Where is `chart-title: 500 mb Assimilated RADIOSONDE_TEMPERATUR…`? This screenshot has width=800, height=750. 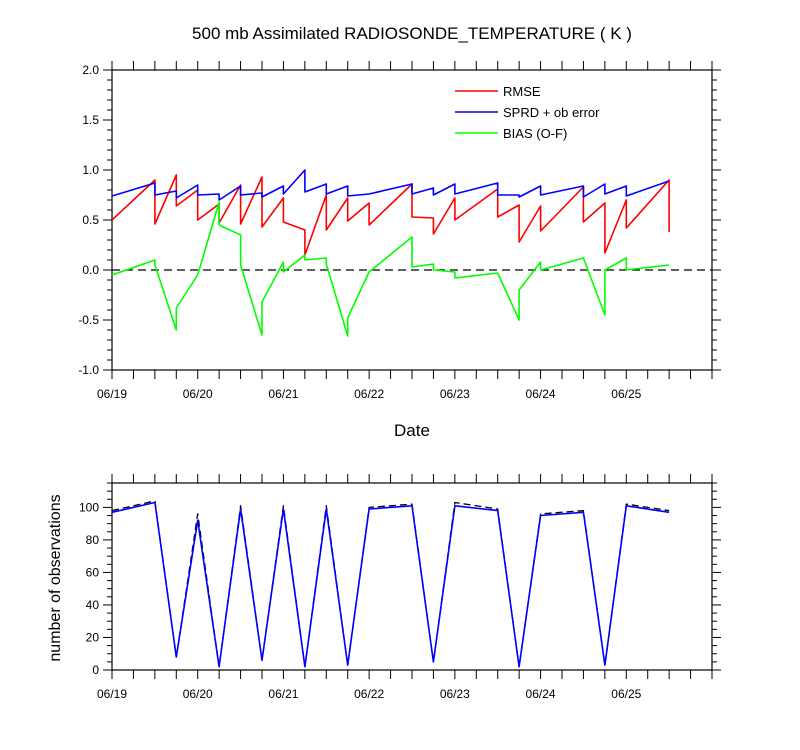 chart-title: 500 mb Assimilated RADIOSONDE_TEMPERATUR… is located at coordinates (412, 33).